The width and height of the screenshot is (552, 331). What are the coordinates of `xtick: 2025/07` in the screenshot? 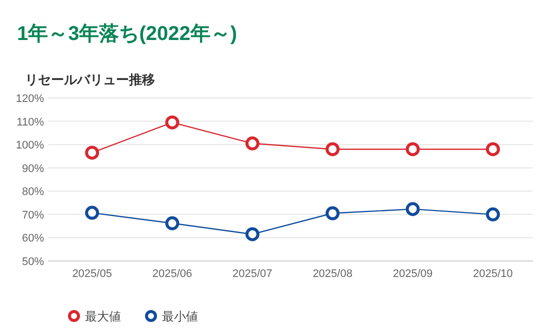 It's located at (252, 274).